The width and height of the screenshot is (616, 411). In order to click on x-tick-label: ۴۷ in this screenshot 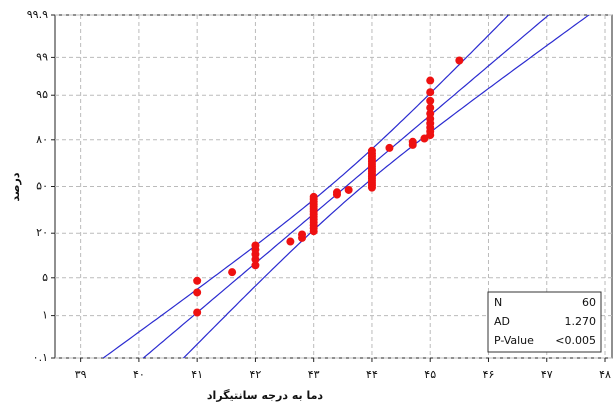, I will do `click(547, 374)`.